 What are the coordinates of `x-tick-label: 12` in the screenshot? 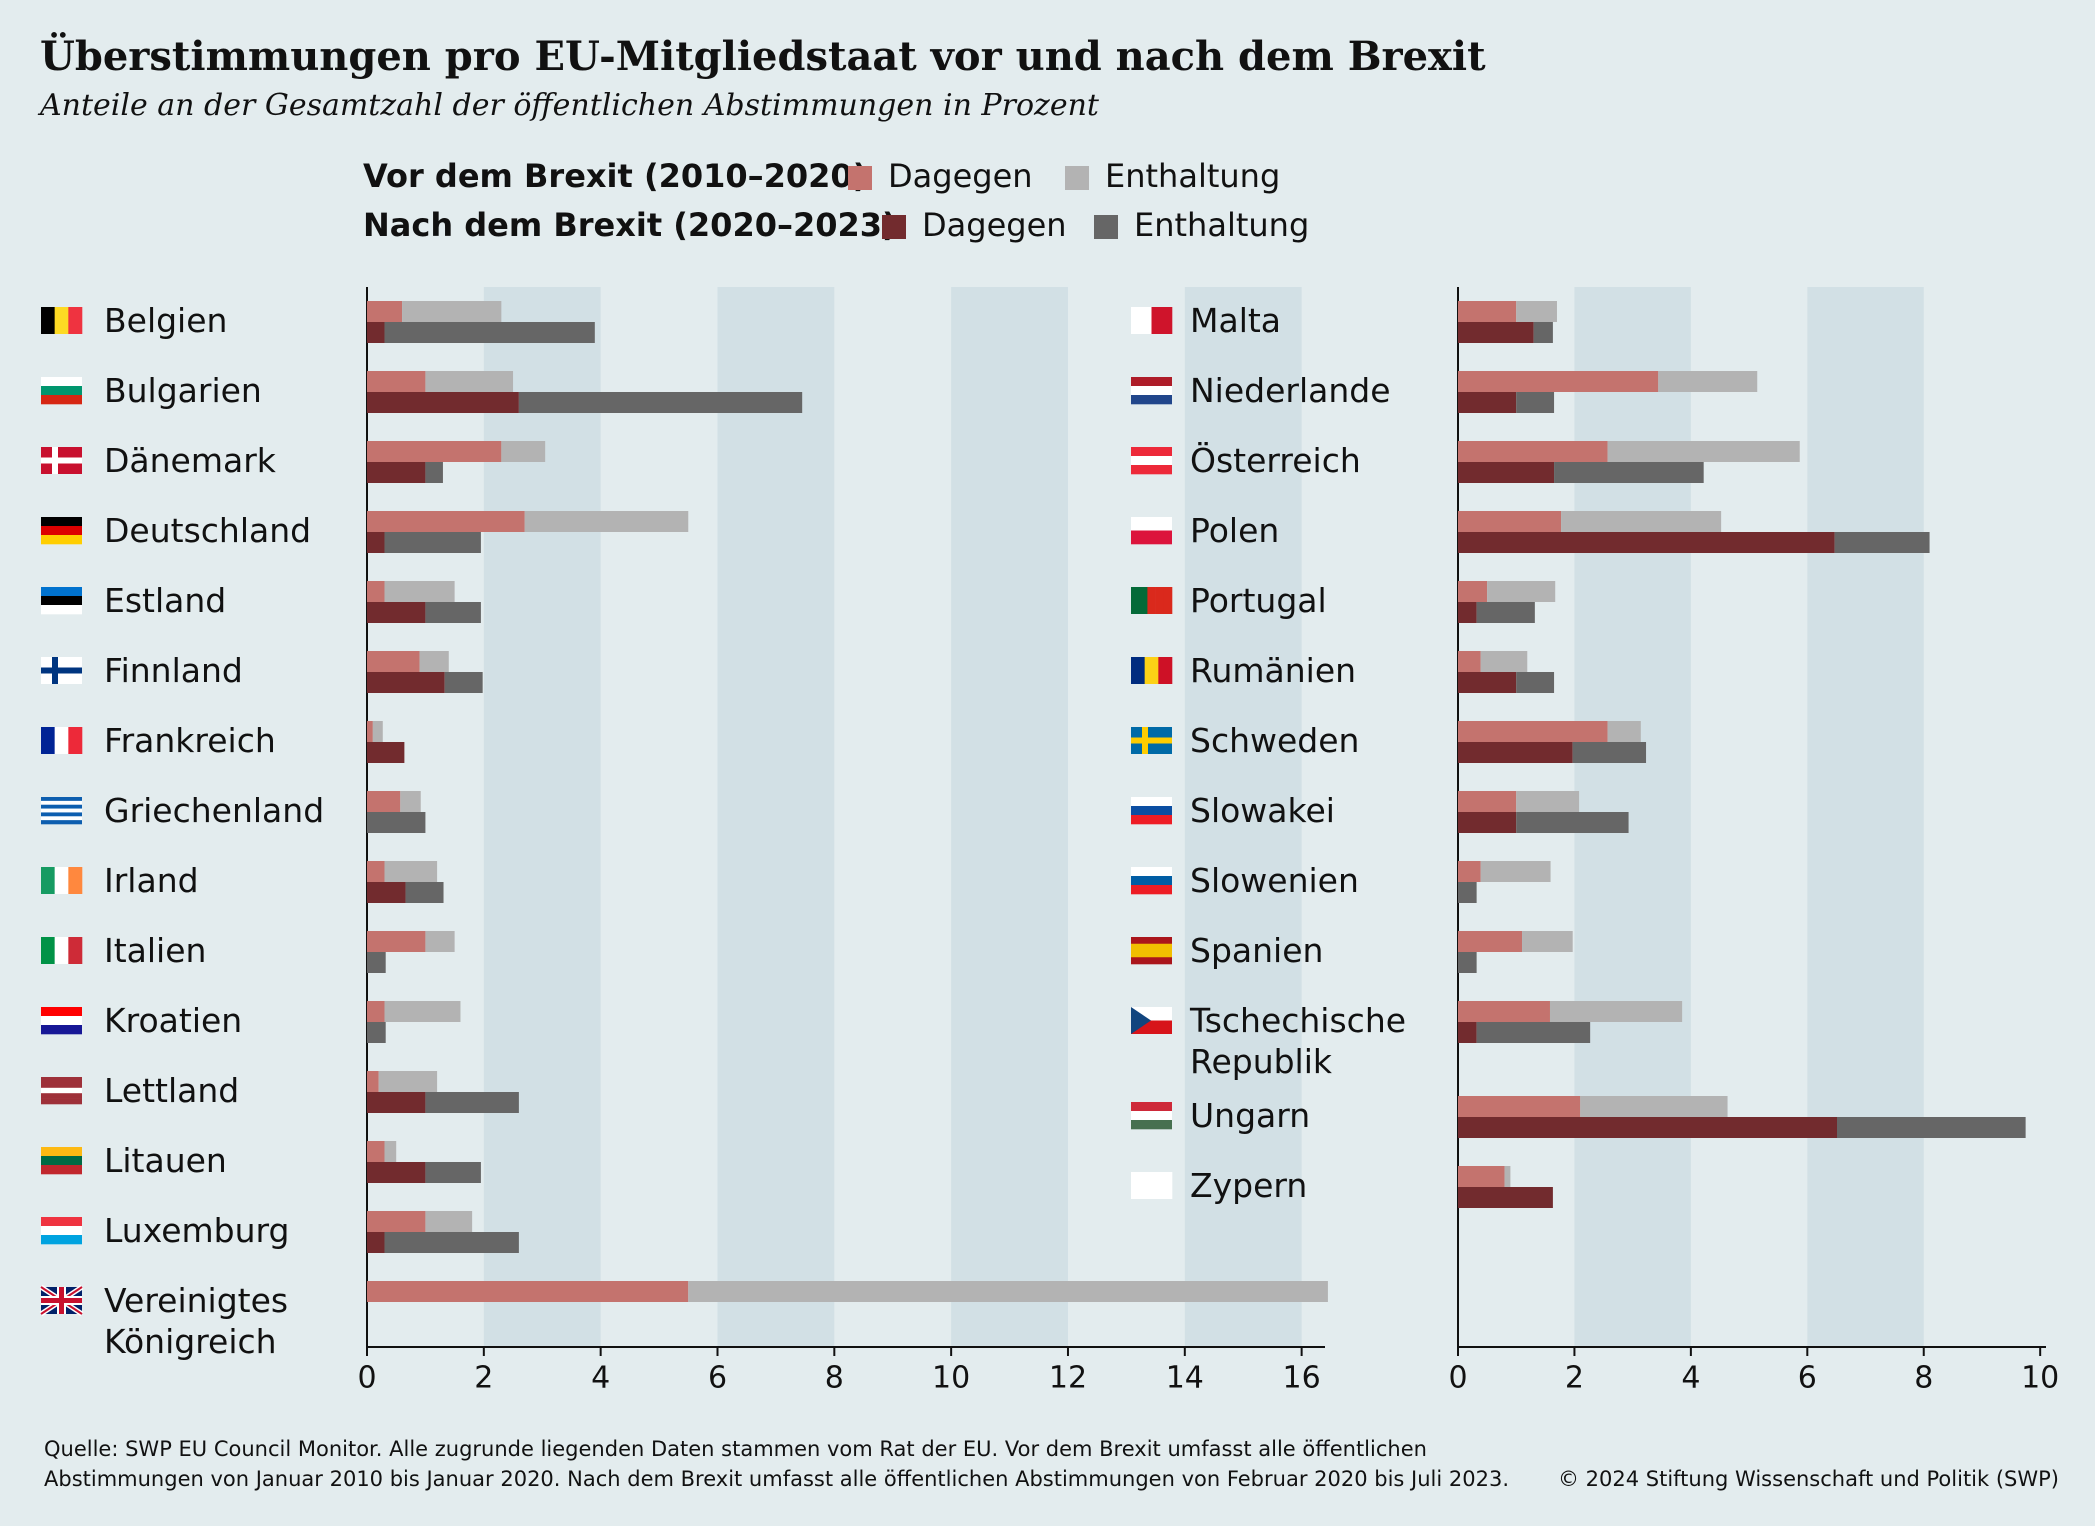 It's located at (1068, 1378).